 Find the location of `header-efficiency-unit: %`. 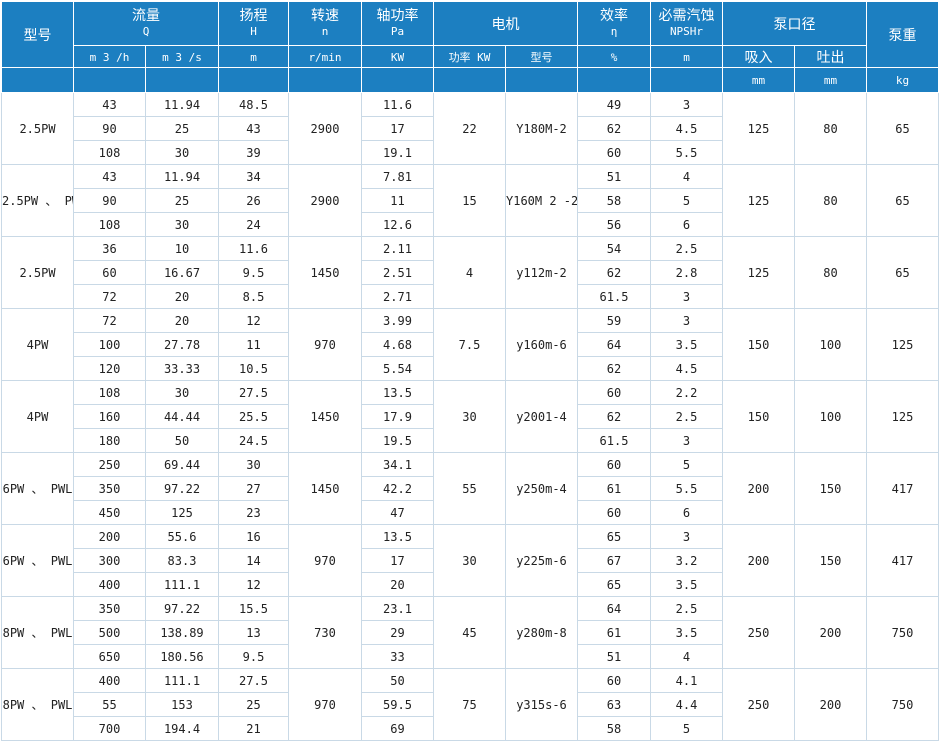

header-efficiency-unit: % is located at coordinates (614, 56).